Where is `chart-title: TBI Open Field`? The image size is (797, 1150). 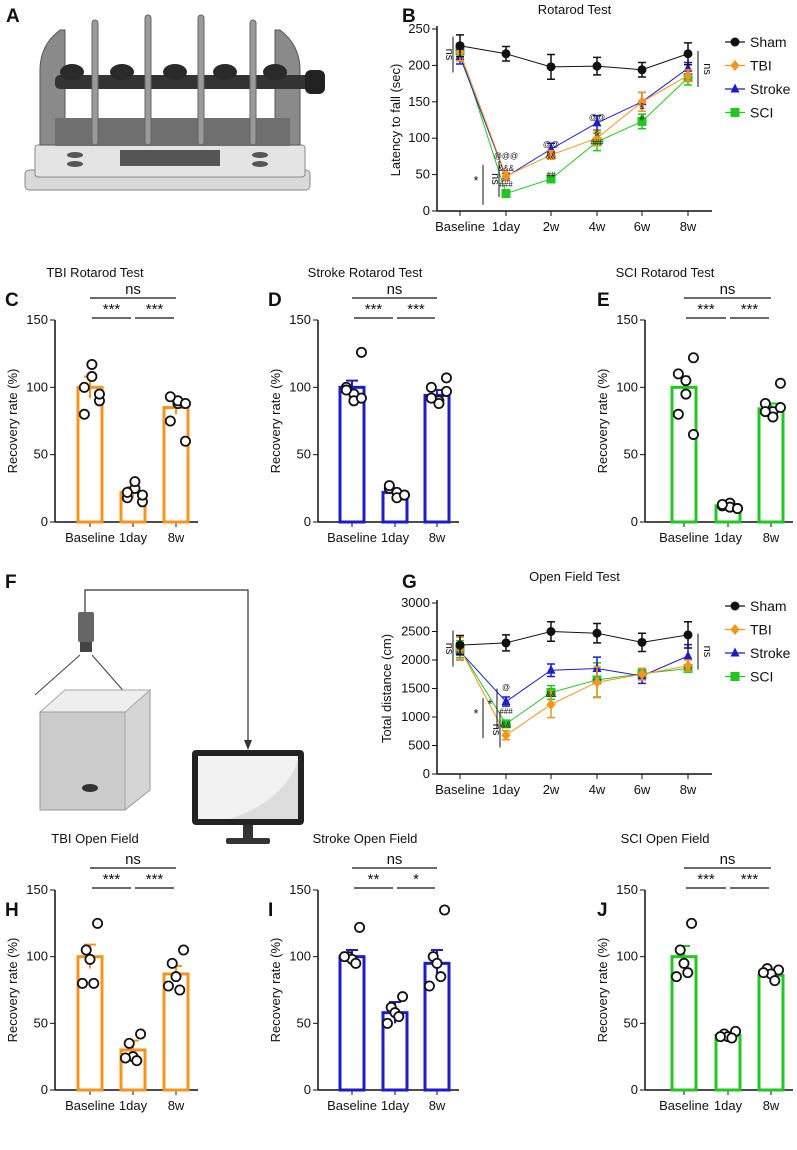 chart-title: TBI Open Field is located at coordinates (94, 838).